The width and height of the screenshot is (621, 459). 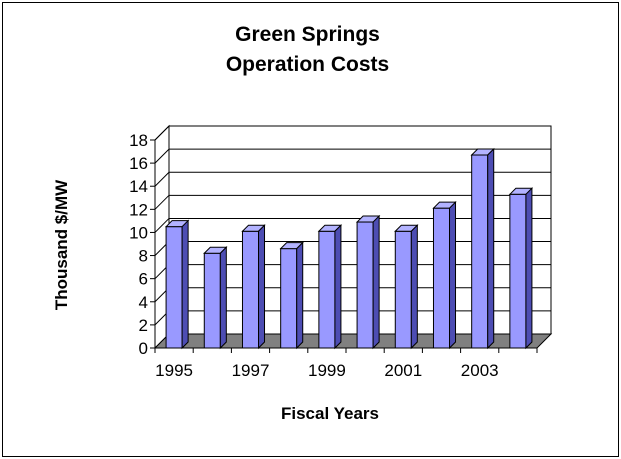 What do you see at coordinates (251, 370) in the screenshot?
I see `x-tick-label: 1997` at bounding box center [251, 370].